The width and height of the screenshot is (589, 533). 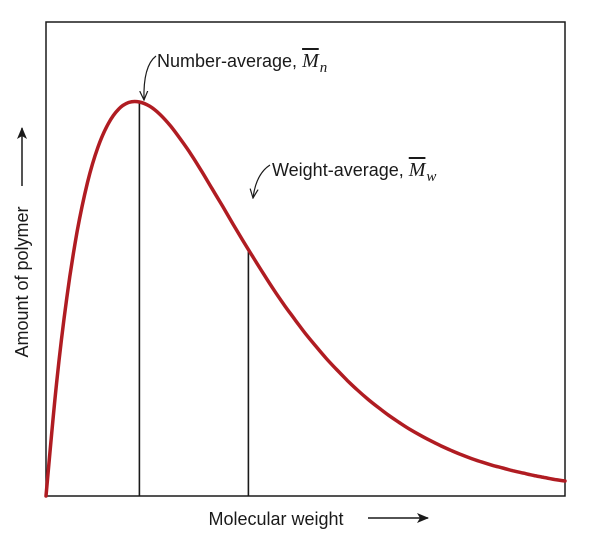 I want to click on x-axis-label-group: Molecular weight, so click(x=318, y=519).